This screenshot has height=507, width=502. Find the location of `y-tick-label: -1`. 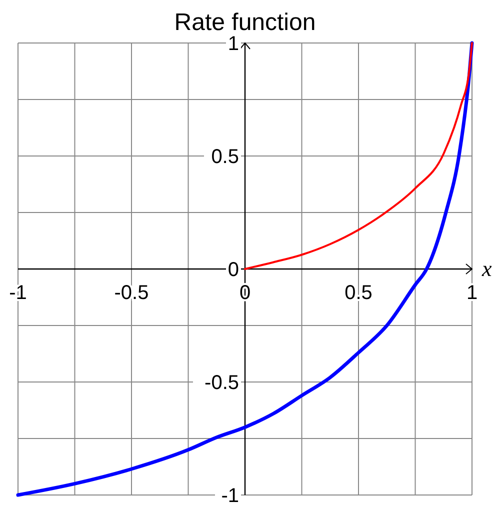

y-tick-label: -1 is located at coordinates (230, 496).